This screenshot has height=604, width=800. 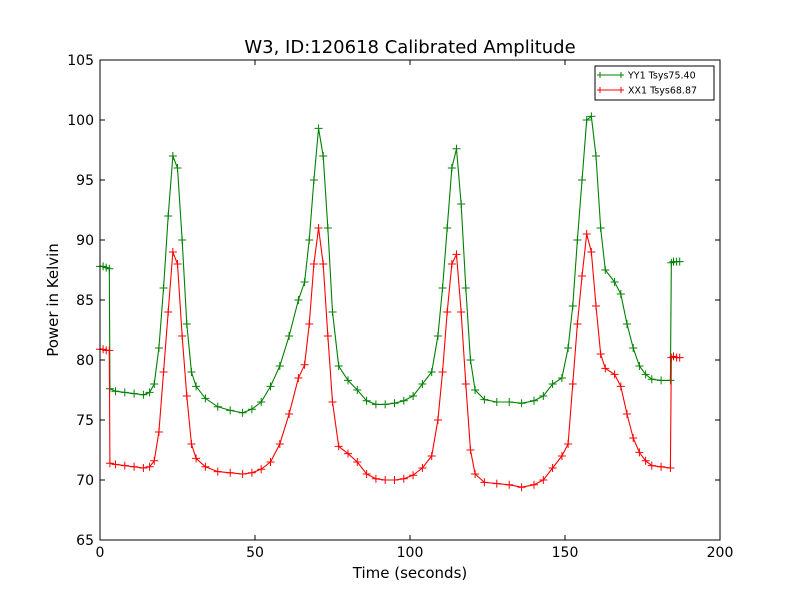 I want to click on x-tick-label: 100, so click(x=410, y=553).